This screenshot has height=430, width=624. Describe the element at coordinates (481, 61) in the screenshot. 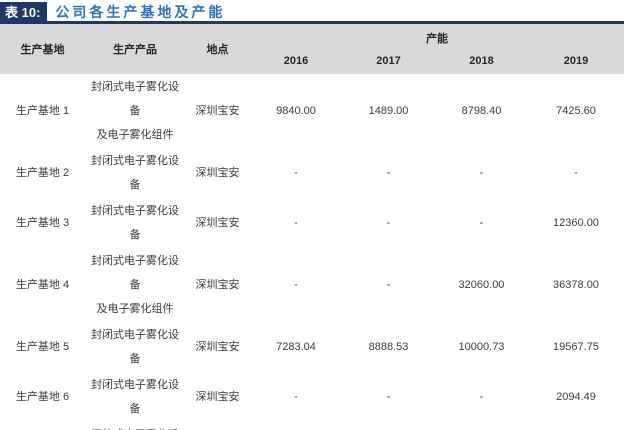

I see `col-header-year-2018: 2018` at that location.